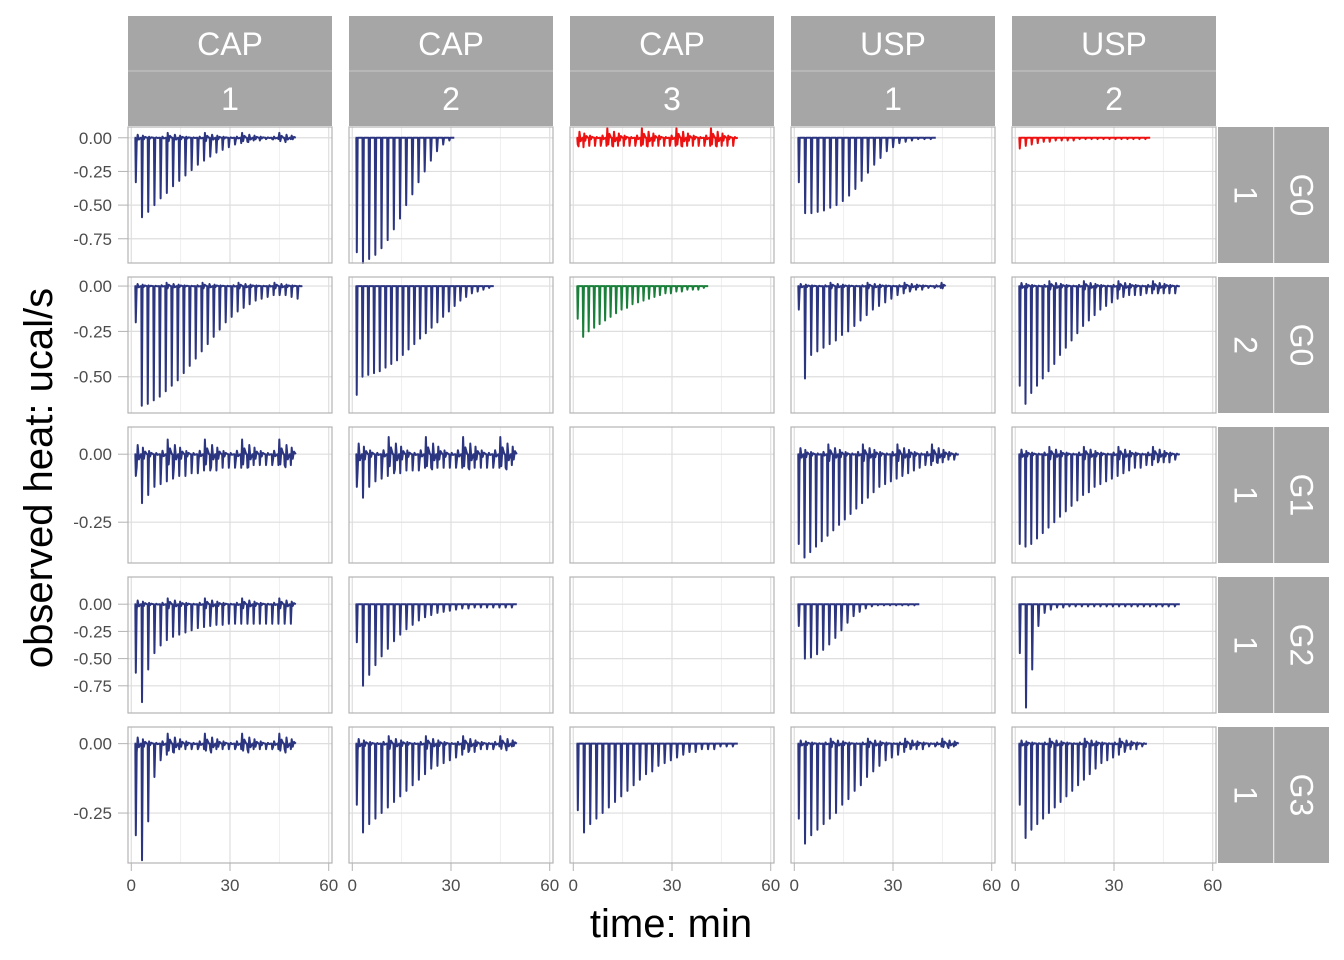  I want to click on y-axis-label: observed heat: ucal/s, so click(39, 478).